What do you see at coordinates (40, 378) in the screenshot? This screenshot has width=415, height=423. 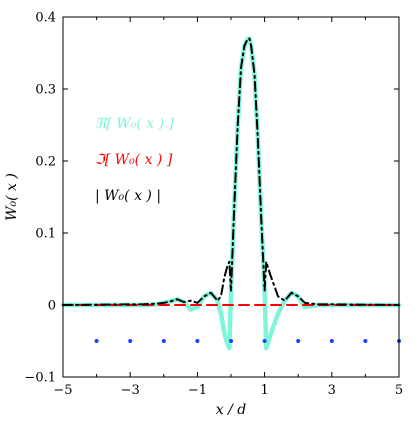 I see `y-tick-label: −0.1` at bounding box center [40, 378].